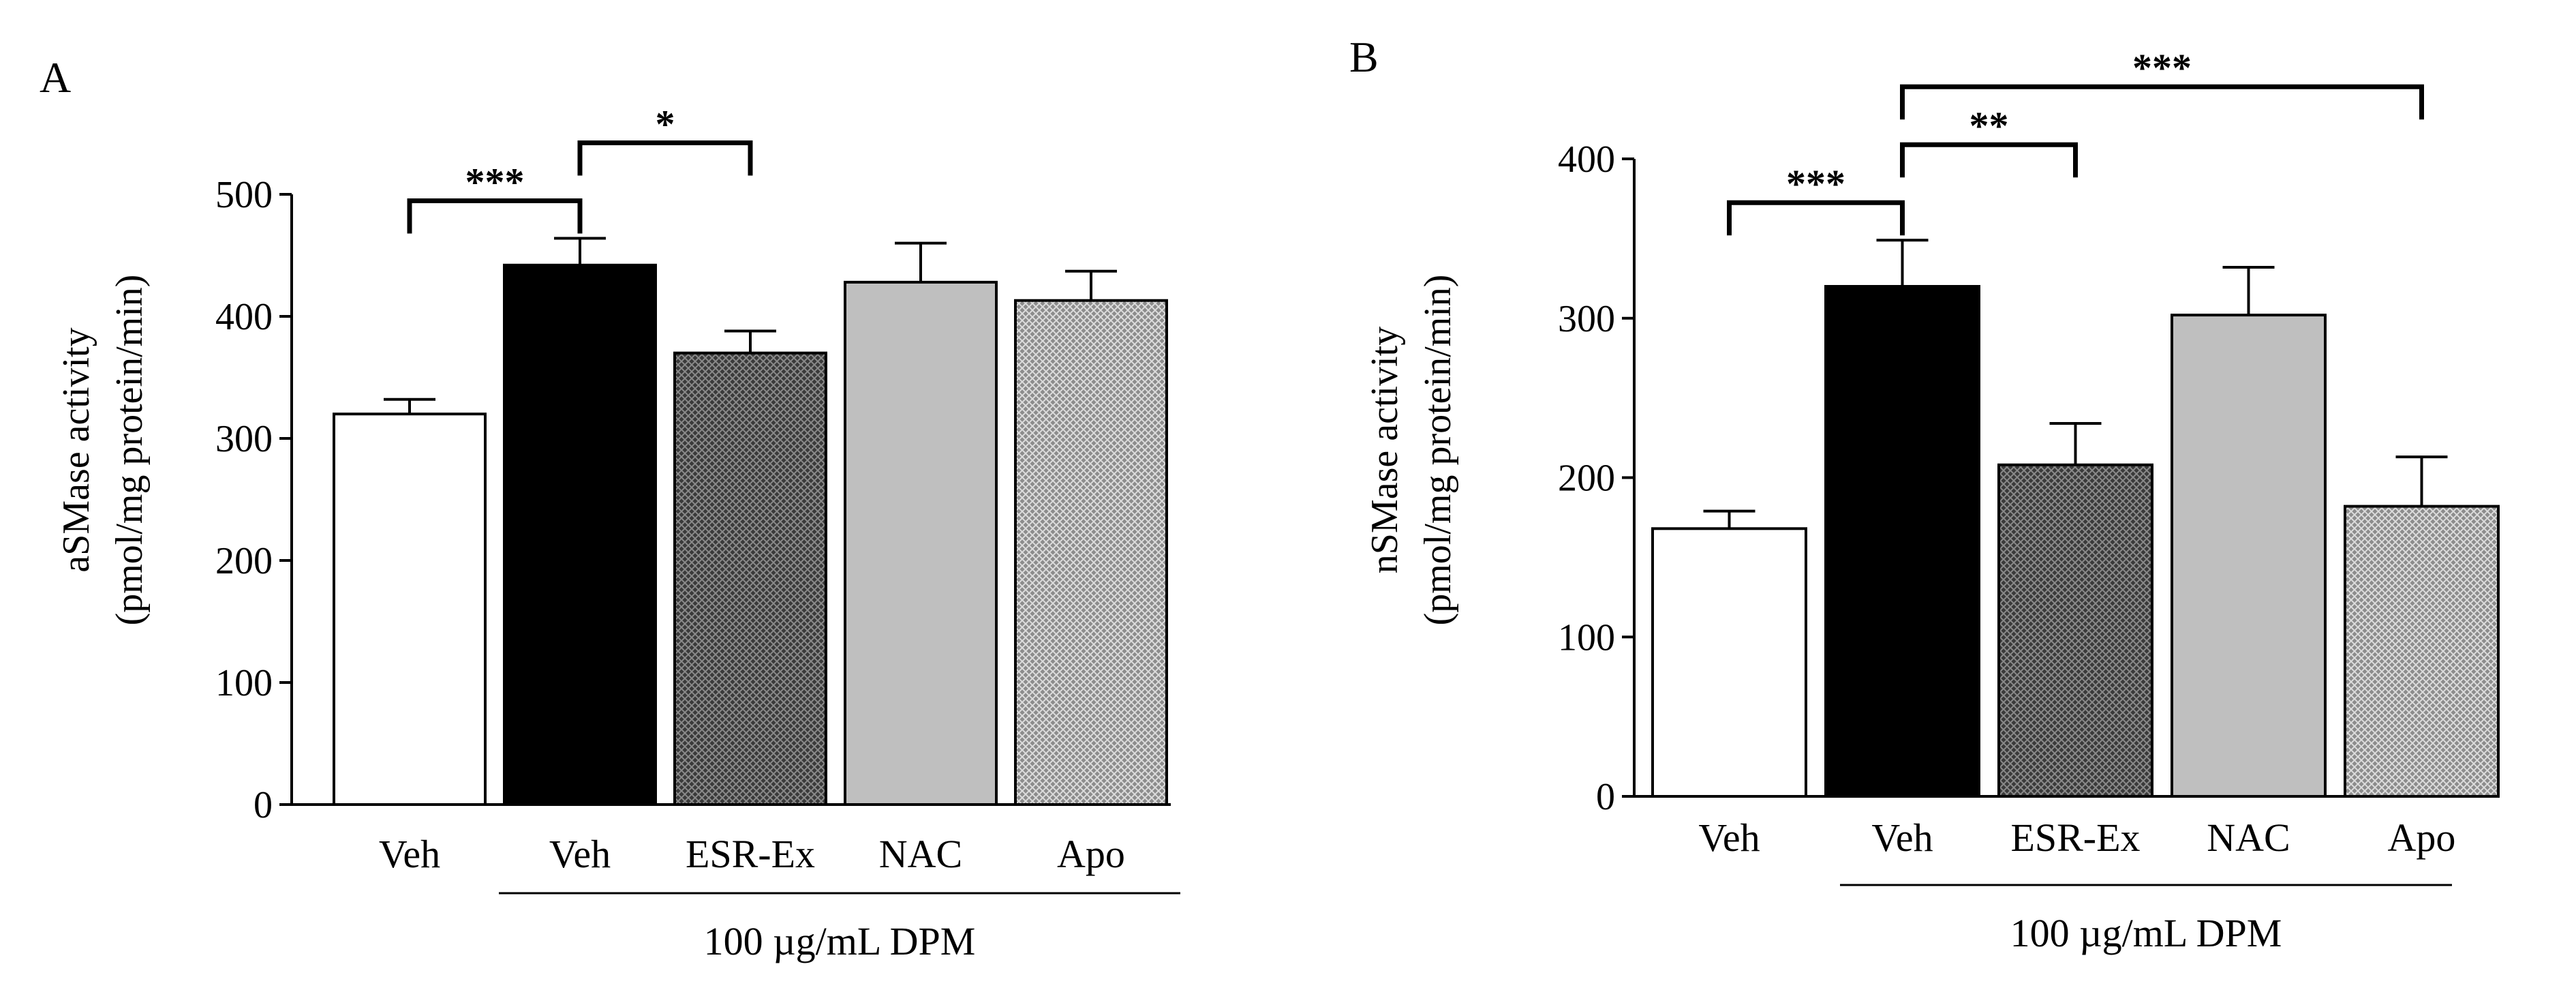 This screenshot has width=2576, height=990. What do you see at coordinates (254, 500) in the screenshot?
I see `y-axis: 0 100 200 300 400 500` at bounding box center [254, 500].